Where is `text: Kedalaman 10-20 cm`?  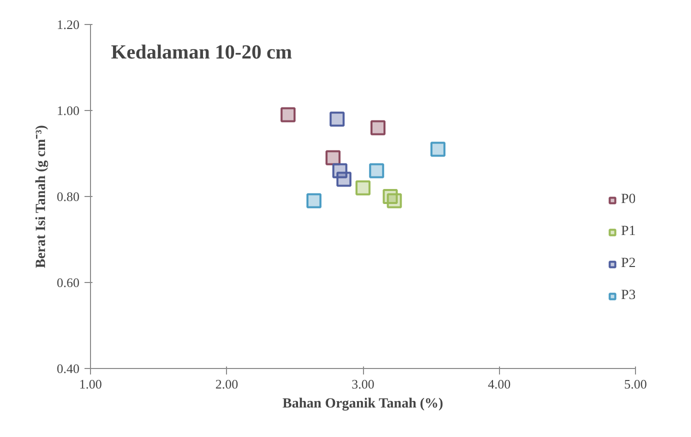
text: Kedalaman 10-20 cm is located at coordinates (201, 53).